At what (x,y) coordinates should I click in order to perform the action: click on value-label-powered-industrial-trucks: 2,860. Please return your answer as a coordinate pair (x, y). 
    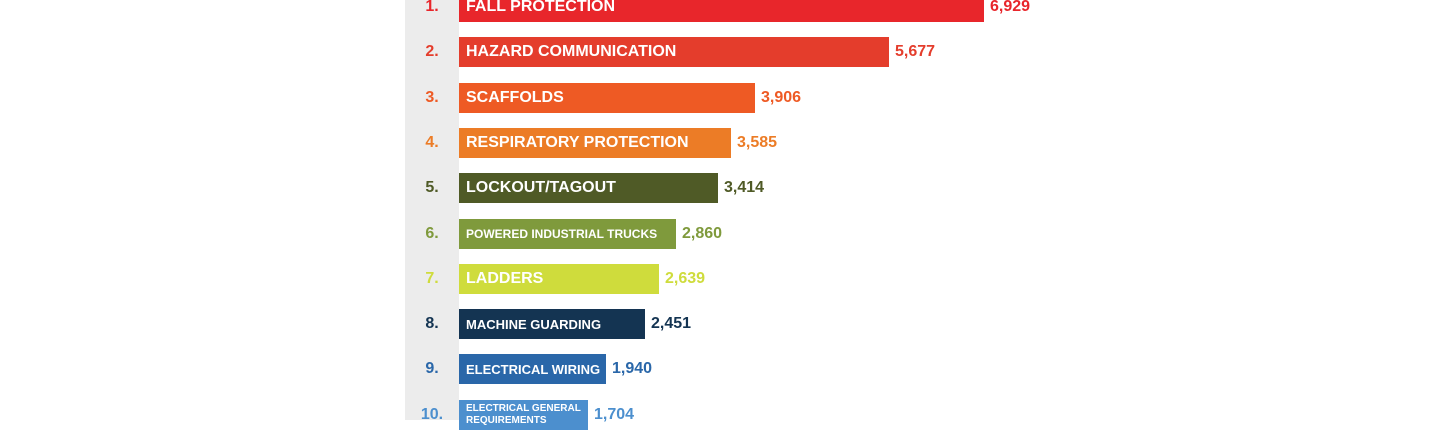
    Looking at the image, I should click on (702, 233).